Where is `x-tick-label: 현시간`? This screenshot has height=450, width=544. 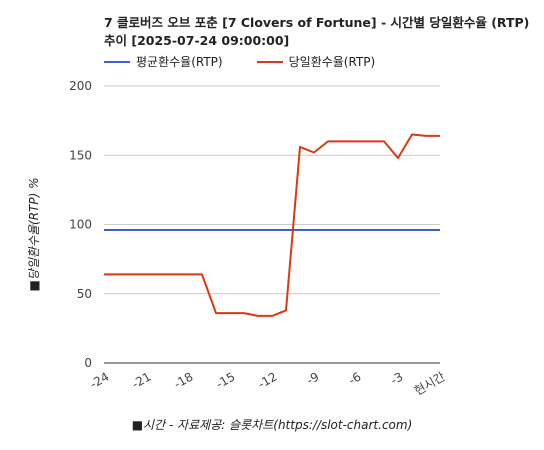 x-tick-label: 현시간 is located at coordinates (430, 383).